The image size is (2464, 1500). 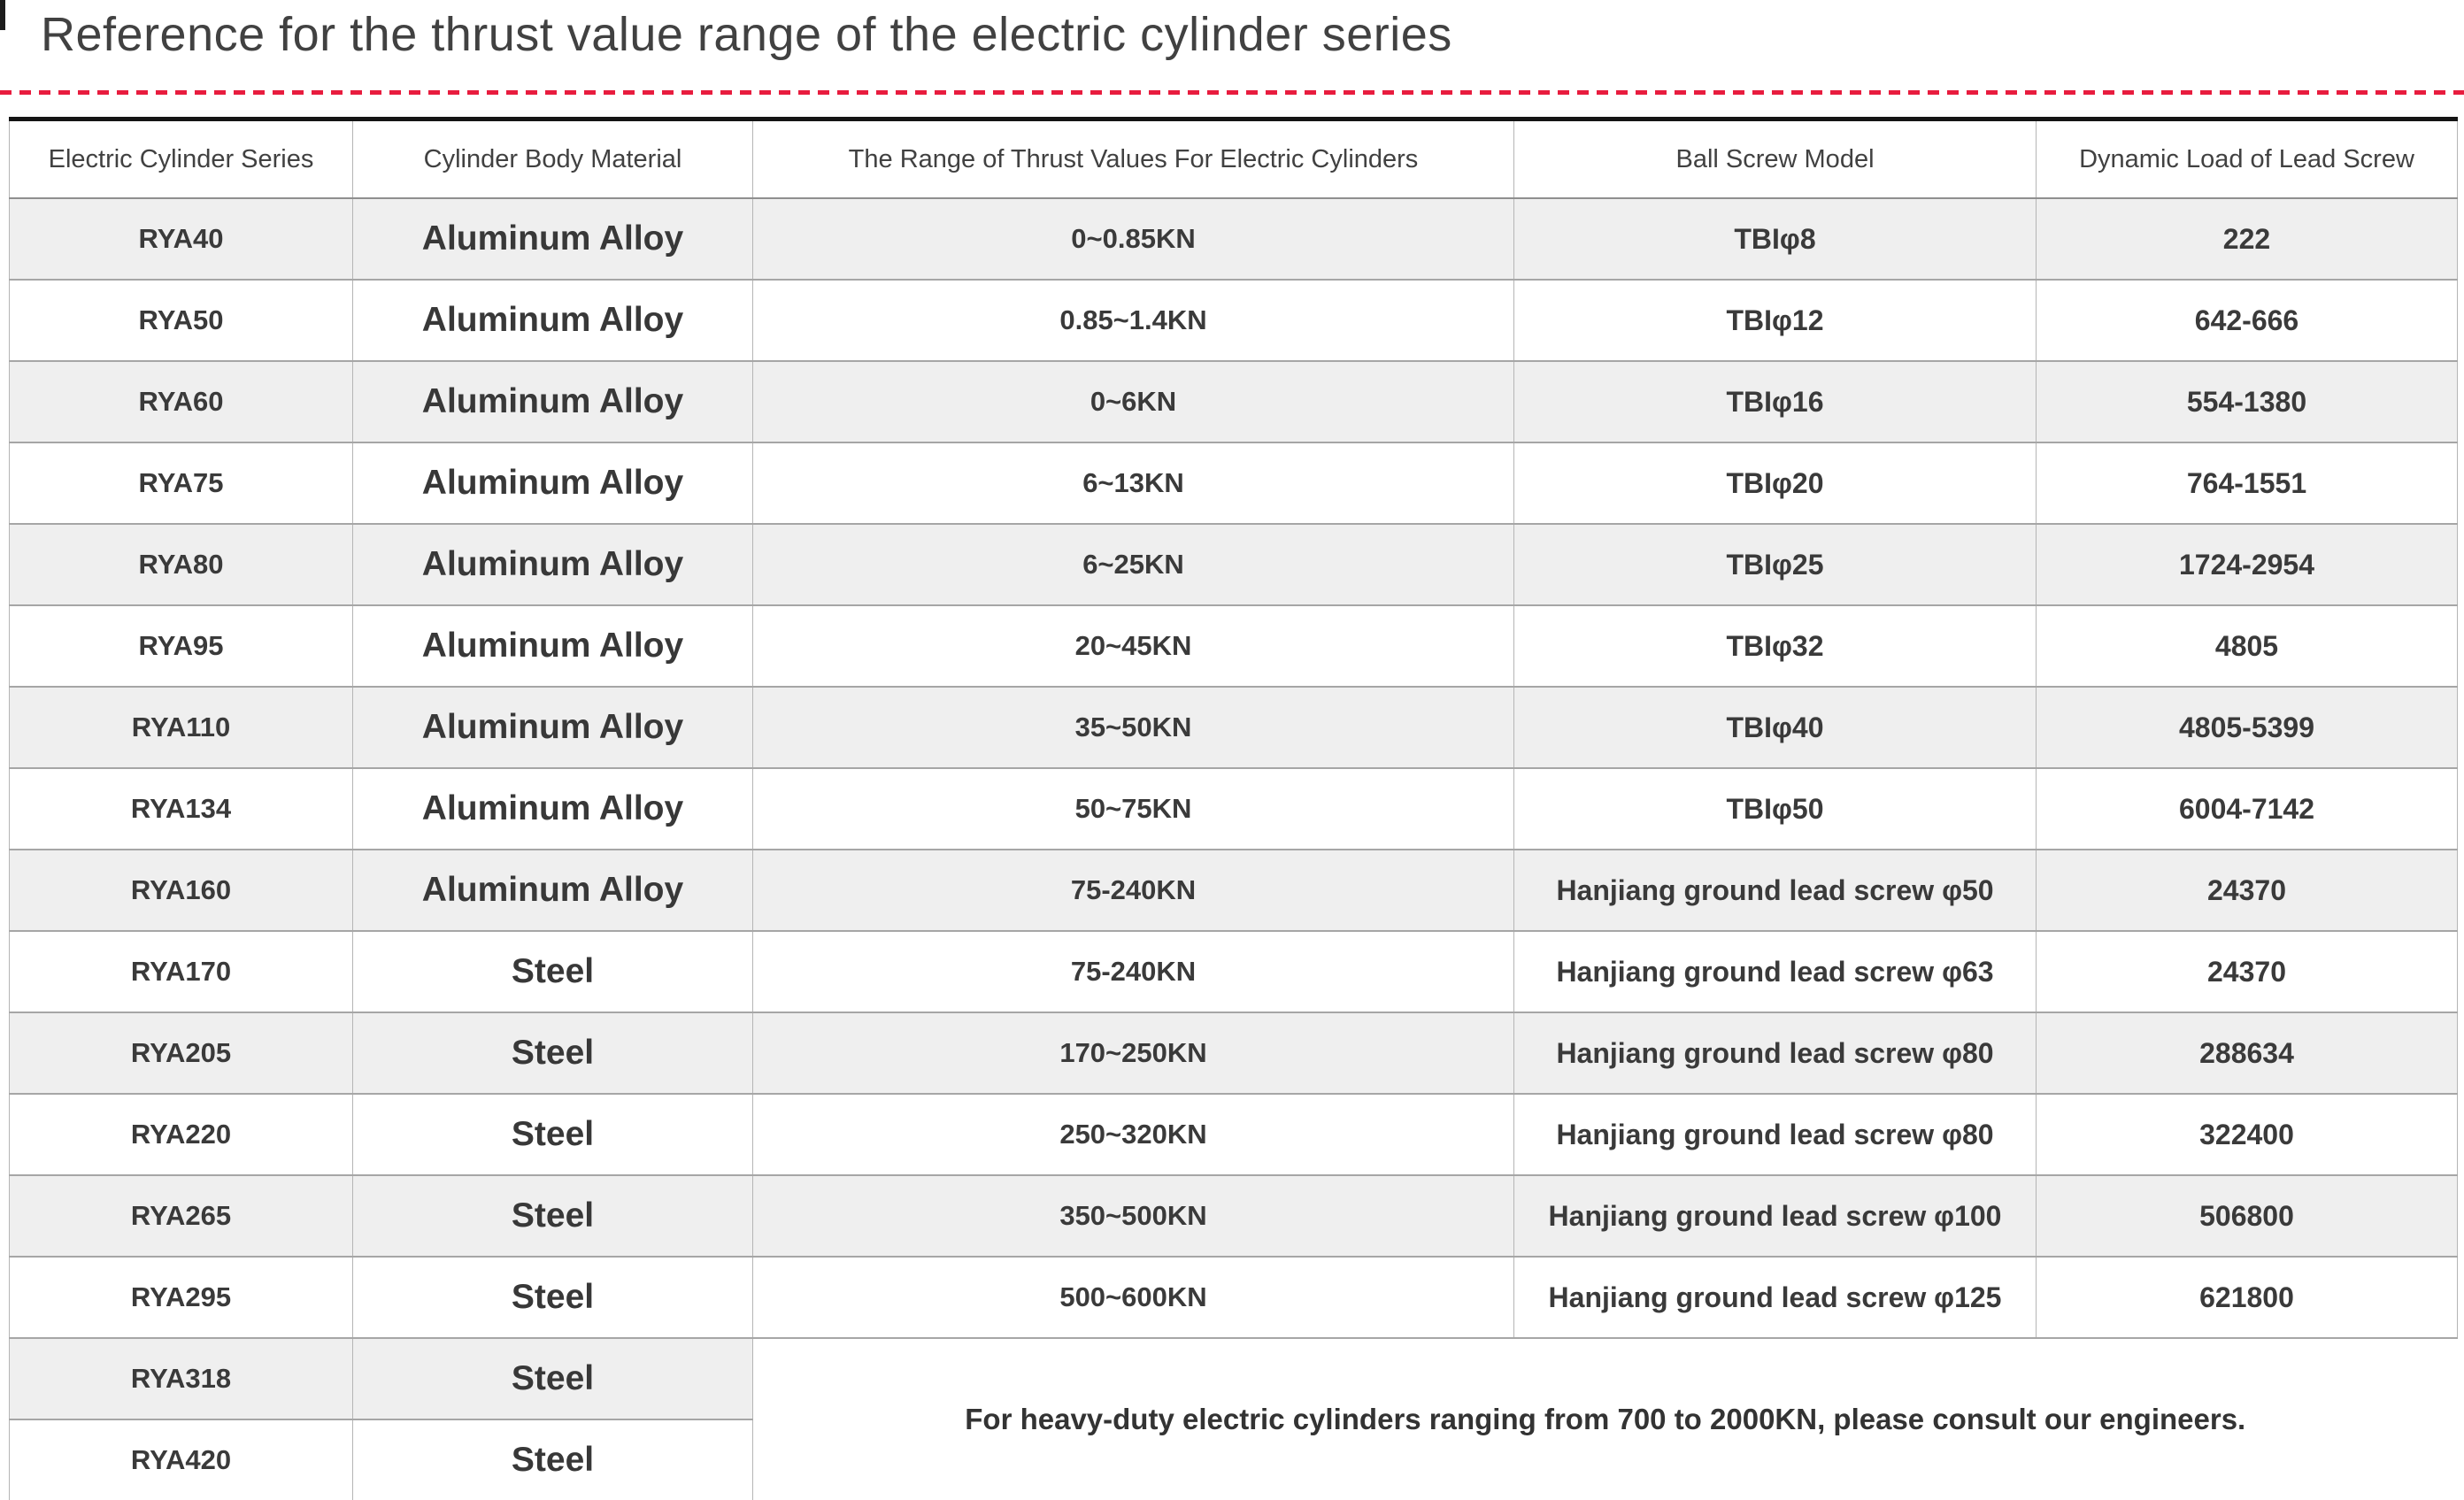 What do you see at coordinates (181, 727) in the screenshot?
I see `cell-series: RYA110` at bounding box center [181, 727].